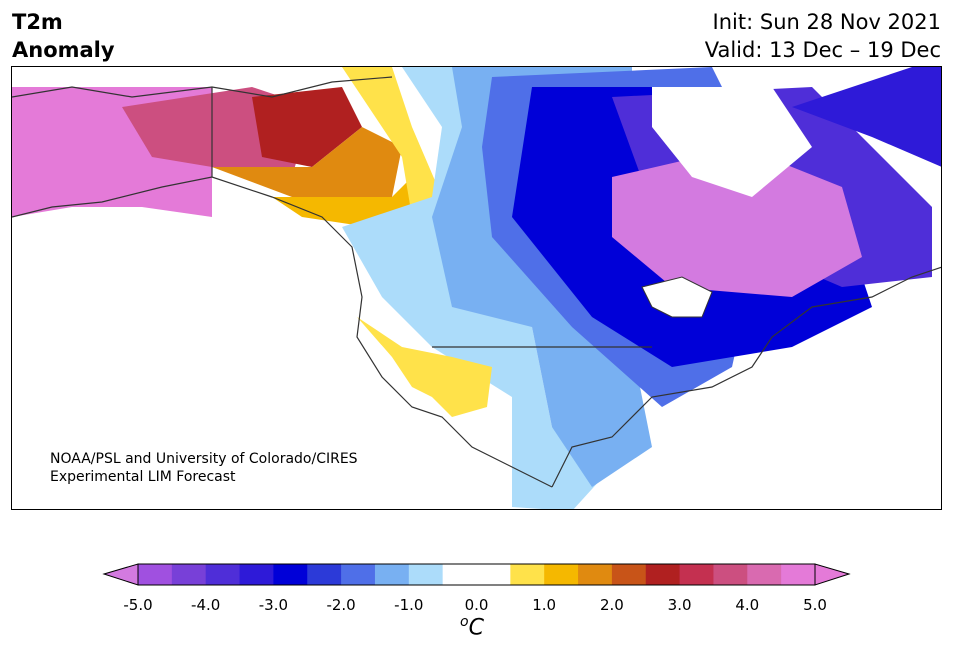  What do you see at coordinates (826, 22) in the screenshot?
I see `init-date: Init: Sun 28 Nov 2021` at bounding box center [826, 22].